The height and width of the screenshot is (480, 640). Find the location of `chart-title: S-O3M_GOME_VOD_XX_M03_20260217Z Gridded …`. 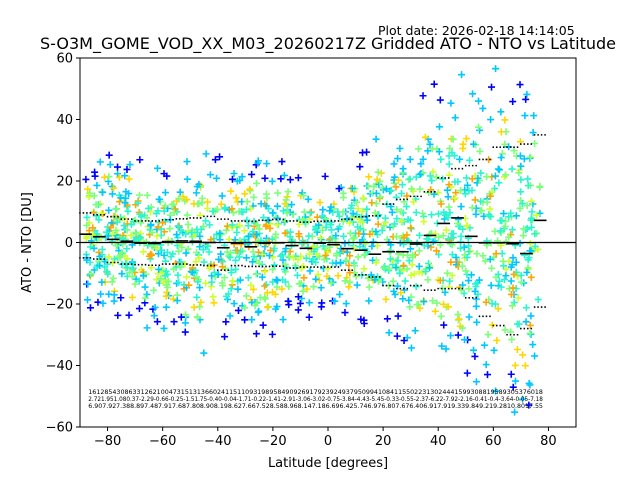

chart-title: S-O3M_GOME_VOD_XX_M03_20260217Z Gridded … is located at coordinates (327, 43).